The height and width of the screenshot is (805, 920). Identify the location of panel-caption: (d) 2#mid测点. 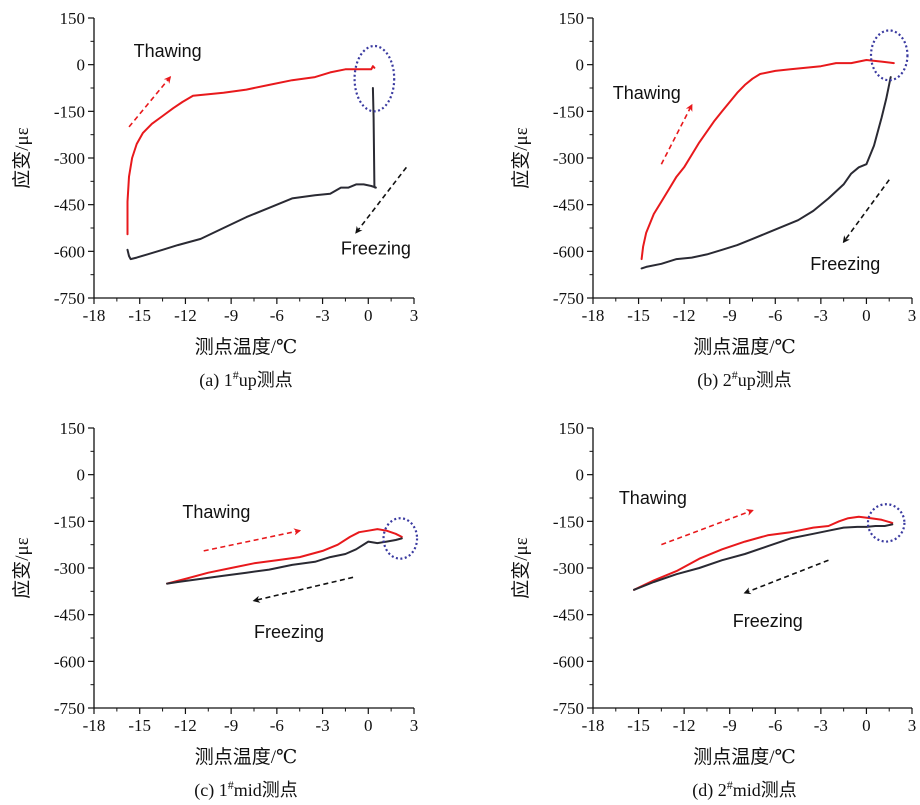
(744, 789).